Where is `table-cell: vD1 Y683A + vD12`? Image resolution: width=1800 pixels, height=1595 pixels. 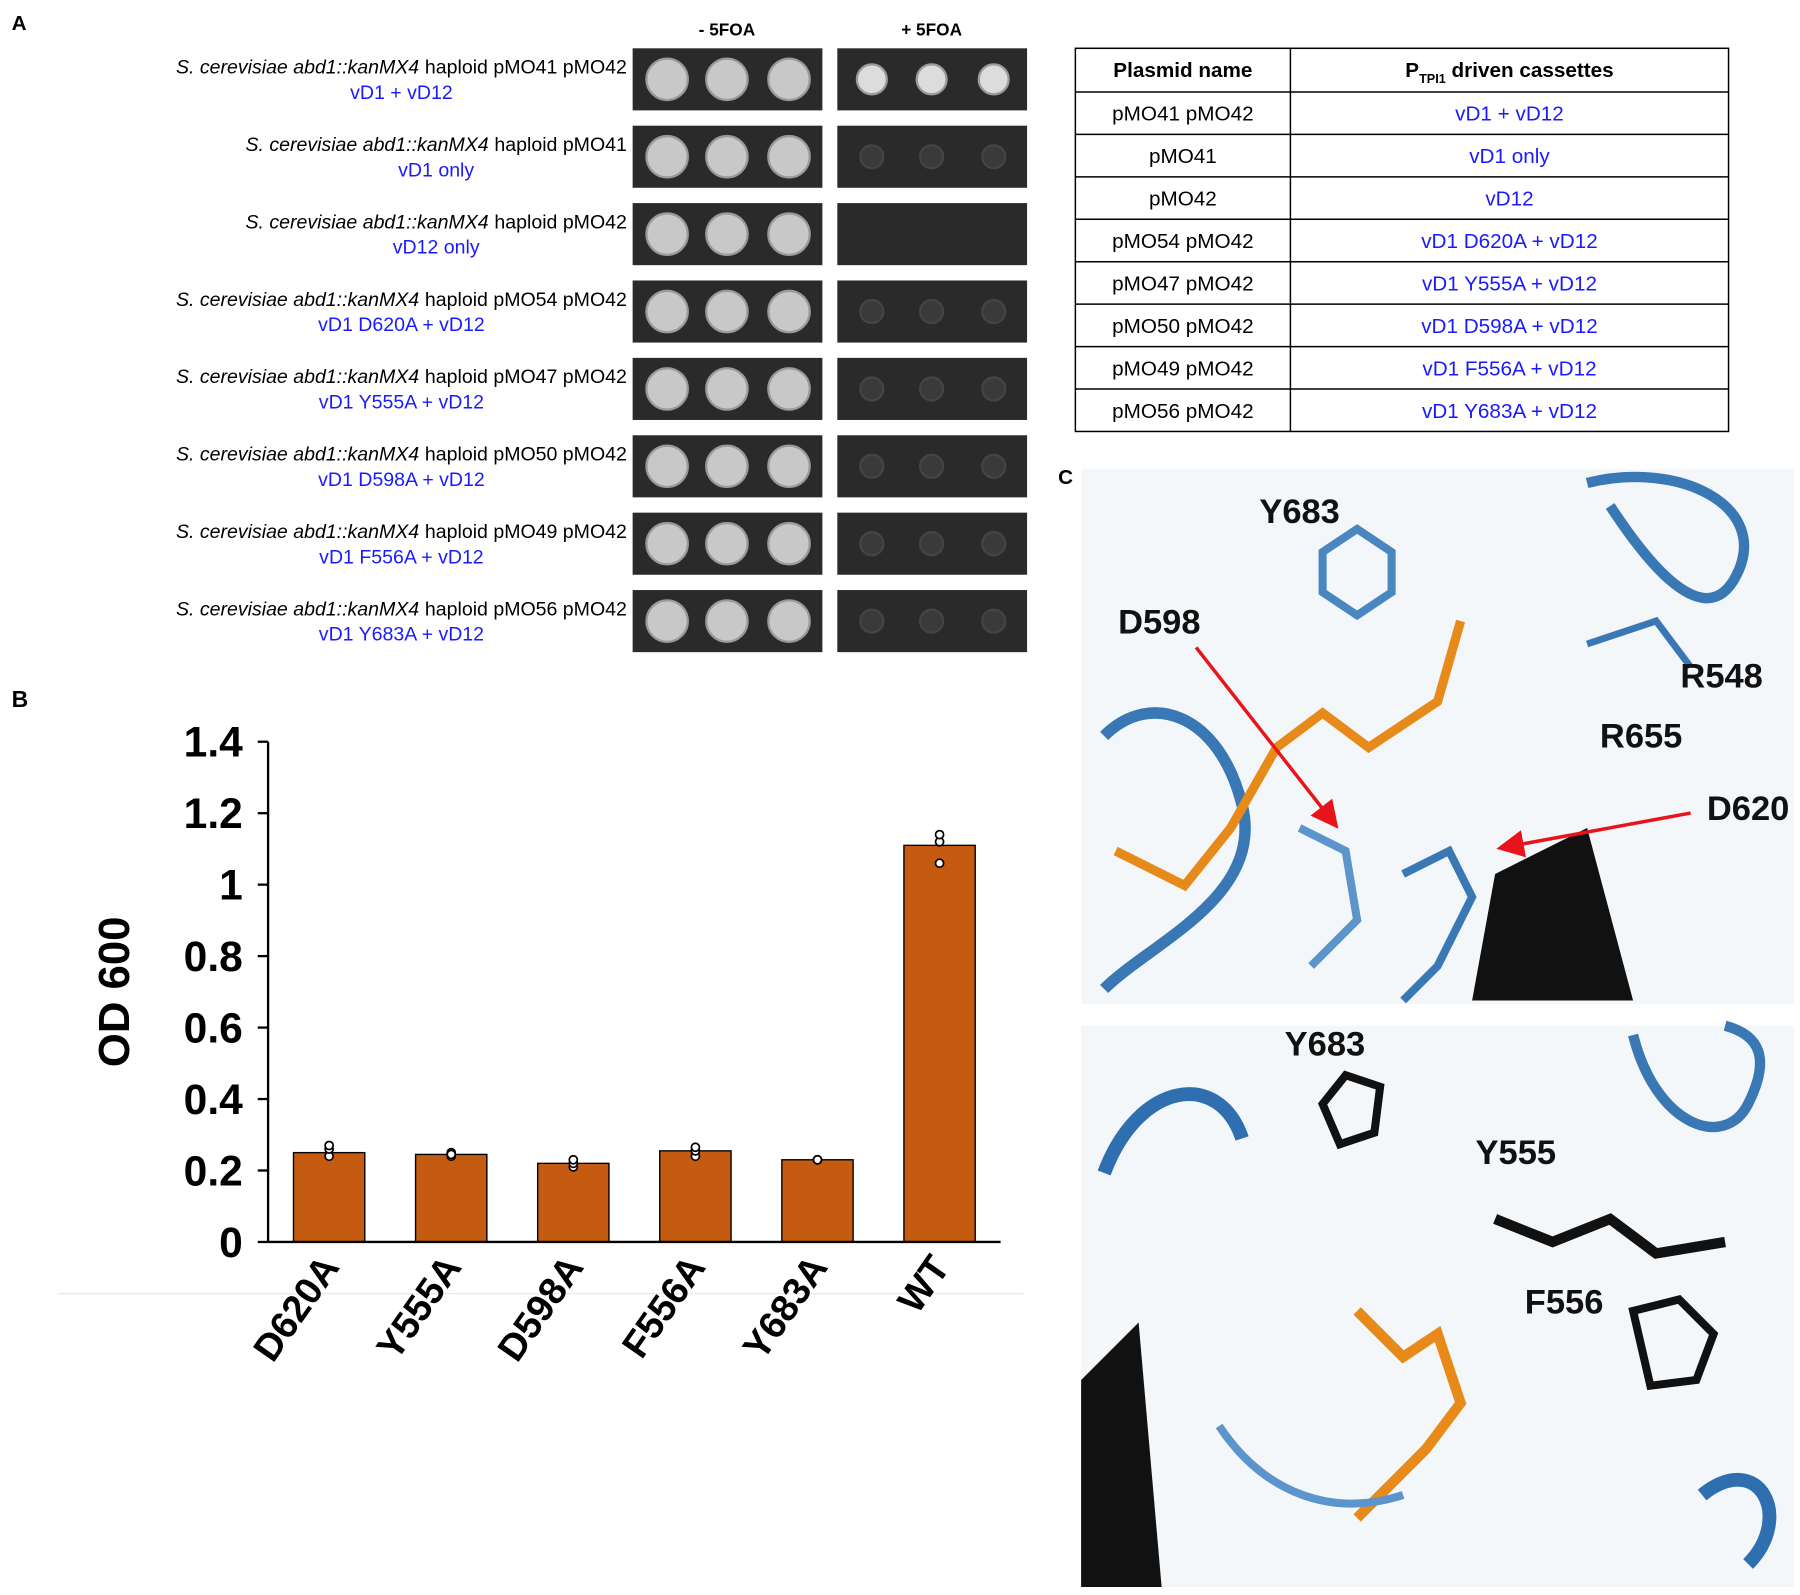 table-cell: vD1 Y683A + vD12 is located at coordinates (1509, 411).